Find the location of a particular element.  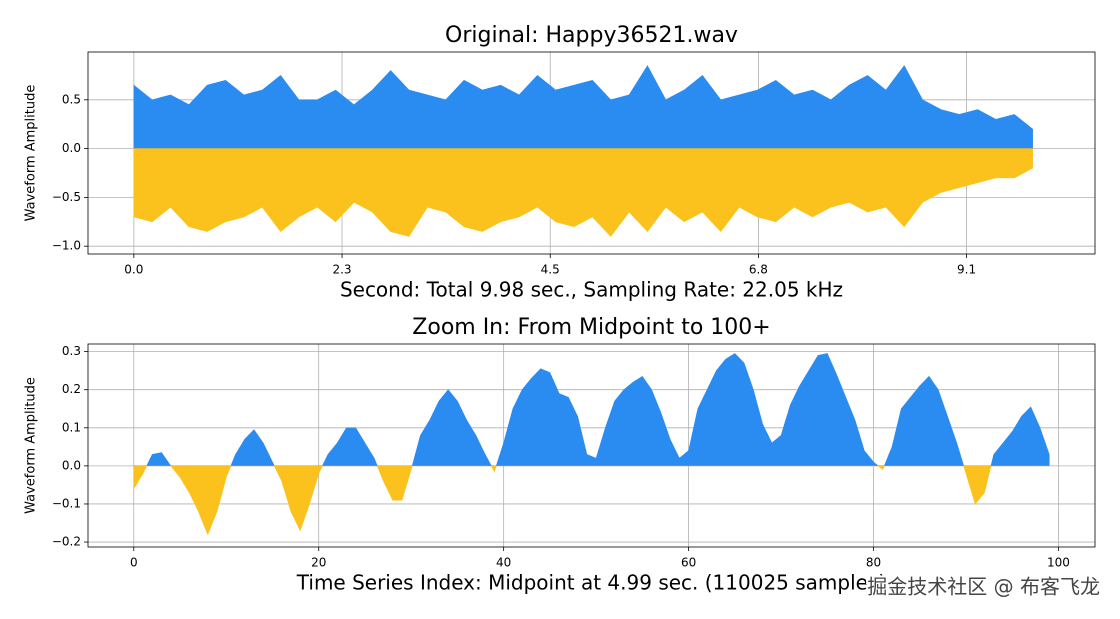

y-tick-label: 0.3 is located at coordinates (71, 351).